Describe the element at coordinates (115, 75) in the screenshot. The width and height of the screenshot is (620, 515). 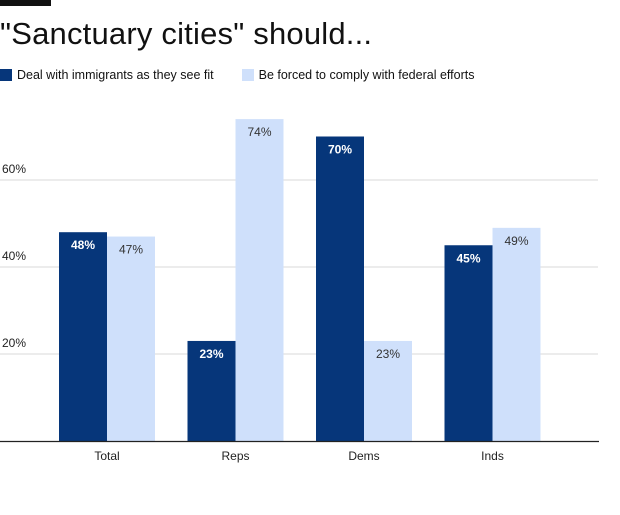
I see `legend-label-series-1: Deal with immigrants as they see fit` at that location.